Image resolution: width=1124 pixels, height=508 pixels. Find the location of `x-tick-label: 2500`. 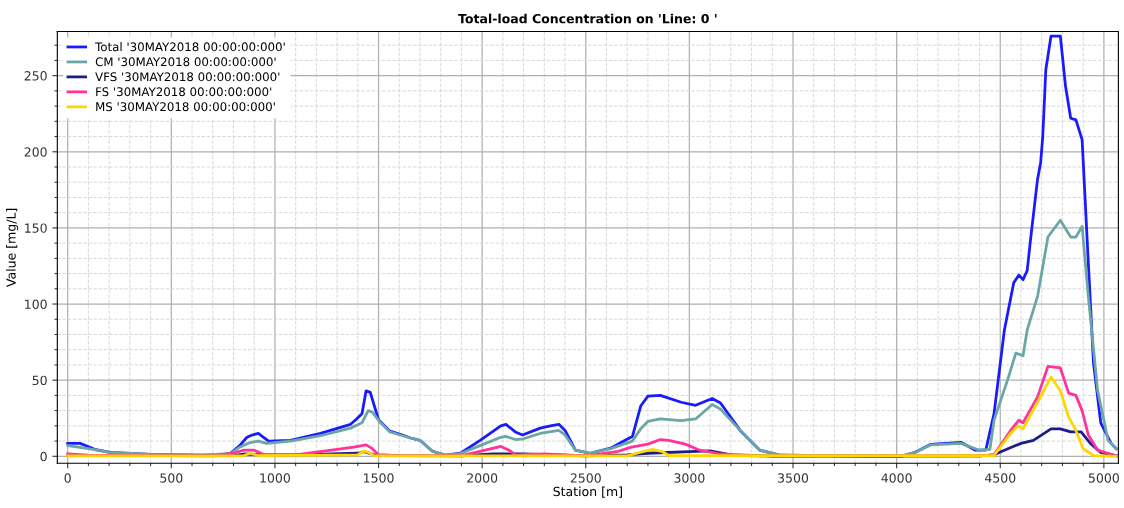

x-tick-label: 2500 is located at coordinates (585, 478).